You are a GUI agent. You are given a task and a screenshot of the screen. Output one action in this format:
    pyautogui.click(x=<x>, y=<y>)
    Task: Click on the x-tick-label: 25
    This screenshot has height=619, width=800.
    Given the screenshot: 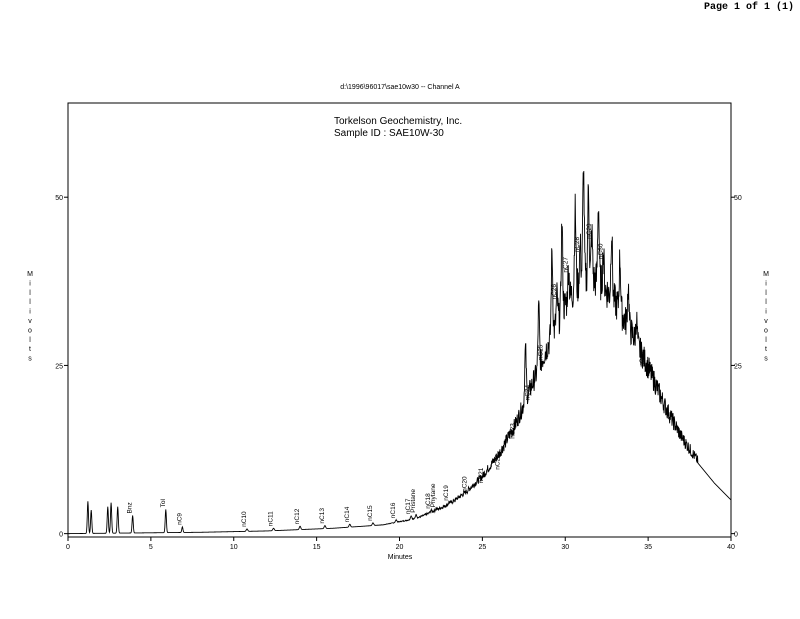 What is the action you would take?
    pyautogui.click(x=482, y=547)
    